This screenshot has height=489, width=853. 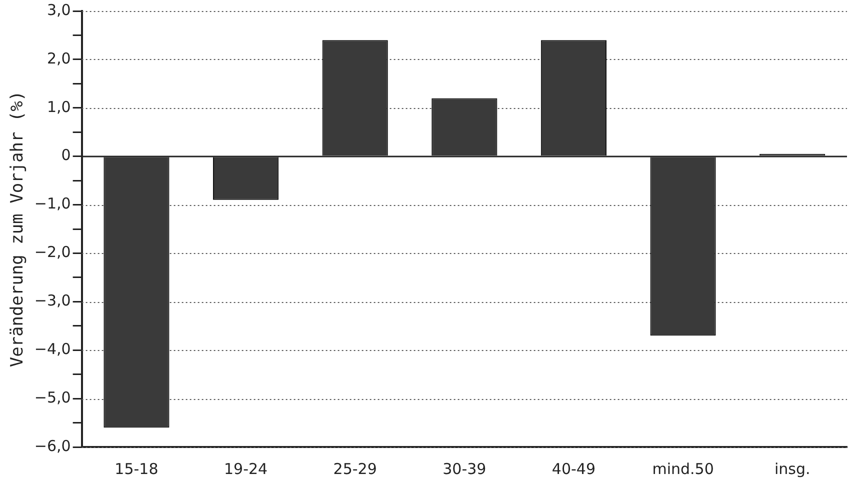 I want to click on y-tick-label: 1,0, so click(x=58, y=107).